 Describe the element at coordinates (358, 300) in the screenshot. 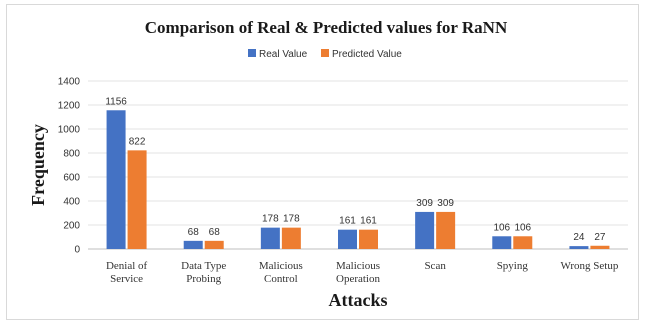

I see `x-axis-title: Attacks` at that location.